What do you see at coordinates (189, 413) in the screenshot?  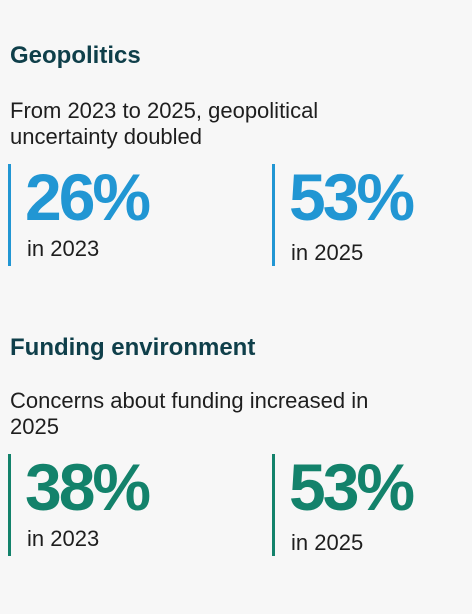 I see `section-subtitle: Concerns about funding increased in 2025` at bounding box center [189, 413].